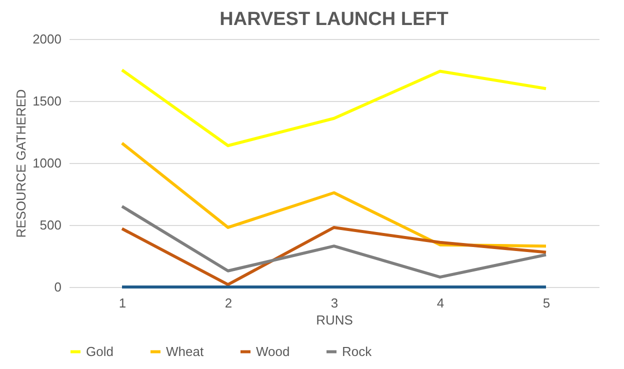 The width and height of the screenshot is (624, 369). What do you see at coordinates (47, 101) in the screenshot?
I see `y-tick-label: 1500` at bounding box center [47, 101].